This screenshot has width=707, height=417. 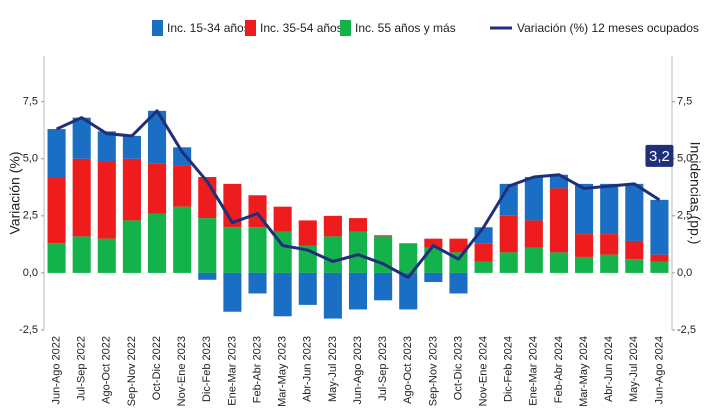 What do you see at coordinates (30, 102) in the screenshot?
I see `y-tick-label: 7,5` at bounding box center [30, 102].